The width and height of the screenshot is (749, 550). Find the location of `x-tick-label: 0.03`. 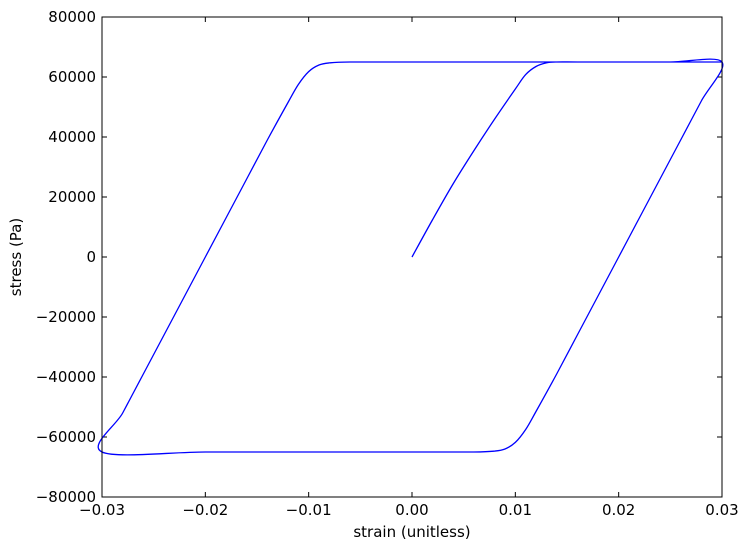

x-tick-label: 0.03 is located at coordinates (721, 510).